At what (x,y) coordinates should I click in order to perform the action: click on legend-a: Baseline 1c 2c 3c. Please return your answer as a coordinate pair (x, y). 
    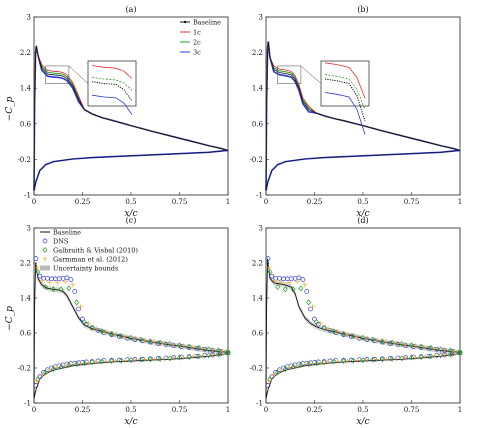
    Looking at the image, I should click on (200, 38).